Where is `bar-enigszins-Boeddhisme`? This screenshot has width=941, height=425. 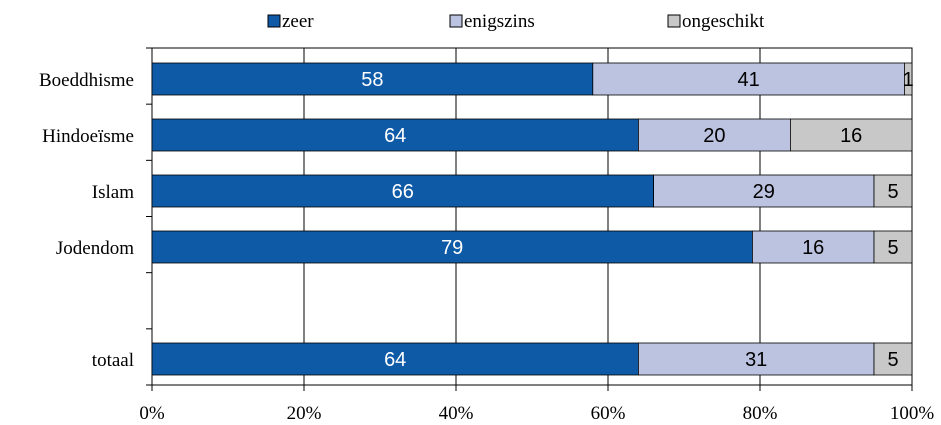 bar-enigszins-Boeddhisme is located at coordinates (748, 79).